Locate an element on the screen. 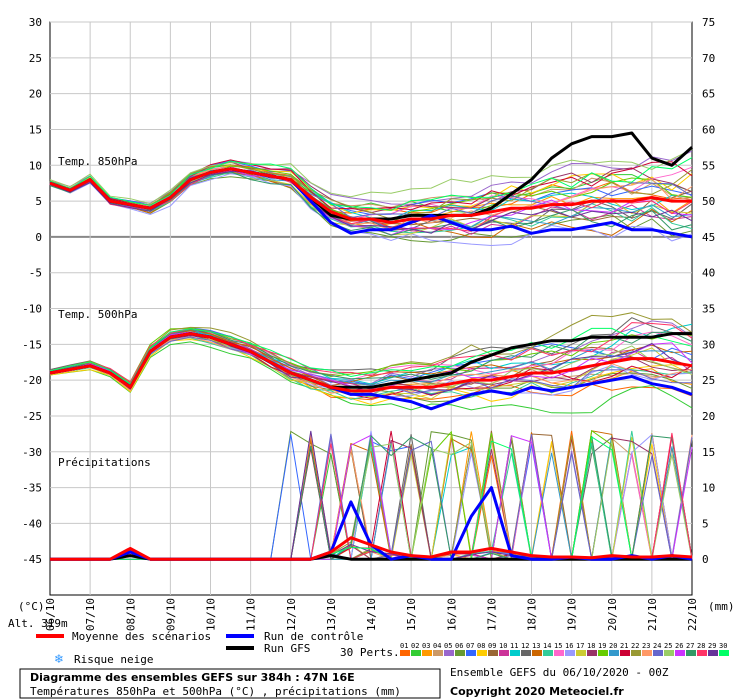 The width and height of the screenshot is (740, 700). panel-label-500: Temp. 500hPa is located at coordinates (97, 314).